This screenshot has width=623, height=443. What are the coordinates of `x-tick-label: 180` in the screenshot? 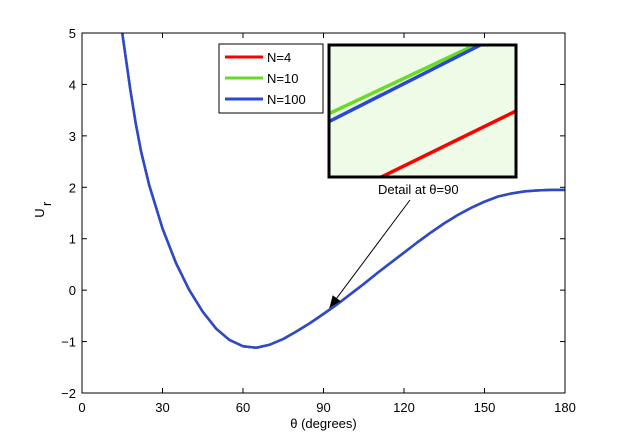 It's located at (565, 407).